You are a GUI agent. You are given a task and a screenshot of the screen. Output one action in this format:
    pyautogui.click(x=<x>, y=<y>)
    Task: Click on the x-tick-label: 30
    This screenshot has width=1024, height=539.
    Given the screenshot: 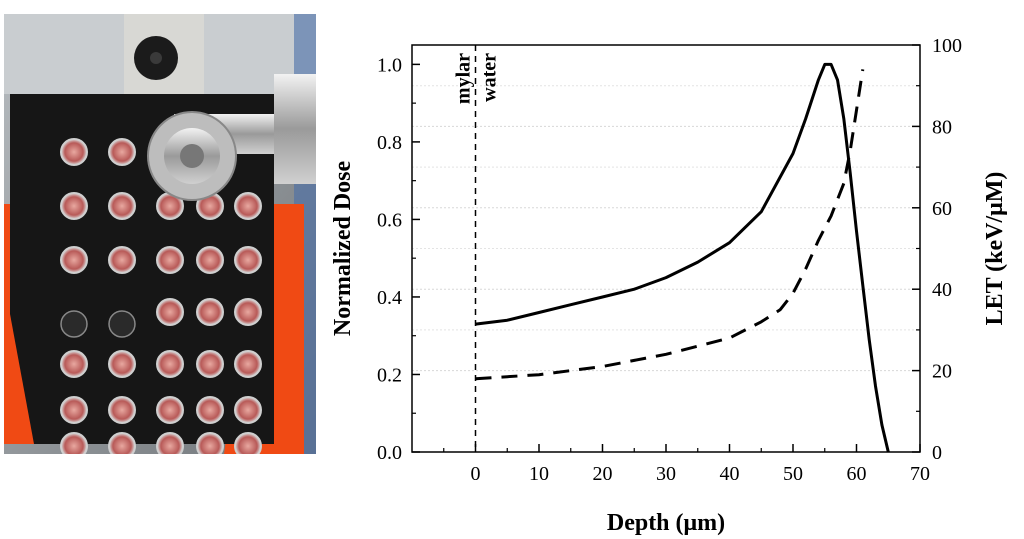 What is the action you would take?
    pyautogui.click(x=666, y=474)
    